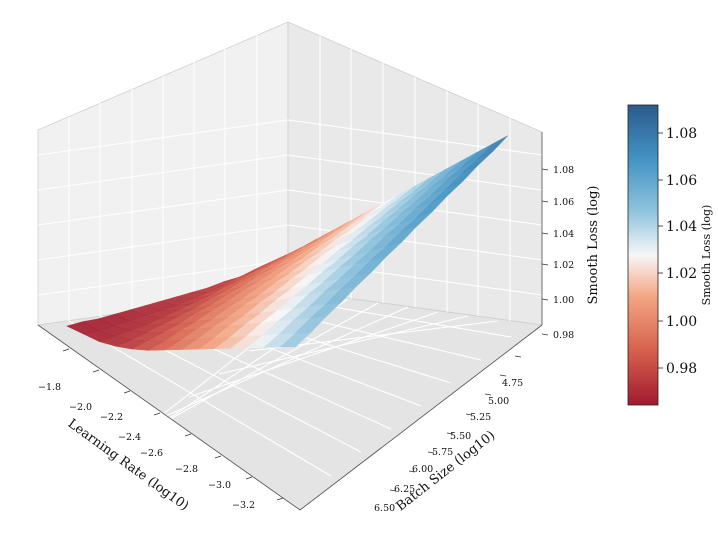 The width and height of the screenshot is (718, 538). Describe the element at coordinates (681, 181) in the screenshot. I see `colorbar-tick-label: 1.06` at that location.